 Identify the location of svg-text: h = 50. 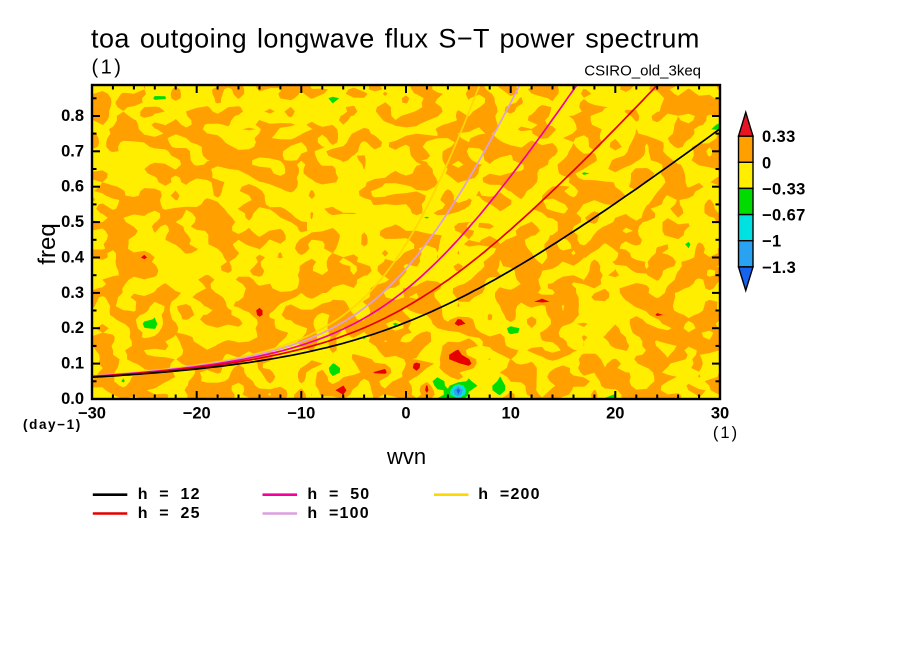
(338, 494).